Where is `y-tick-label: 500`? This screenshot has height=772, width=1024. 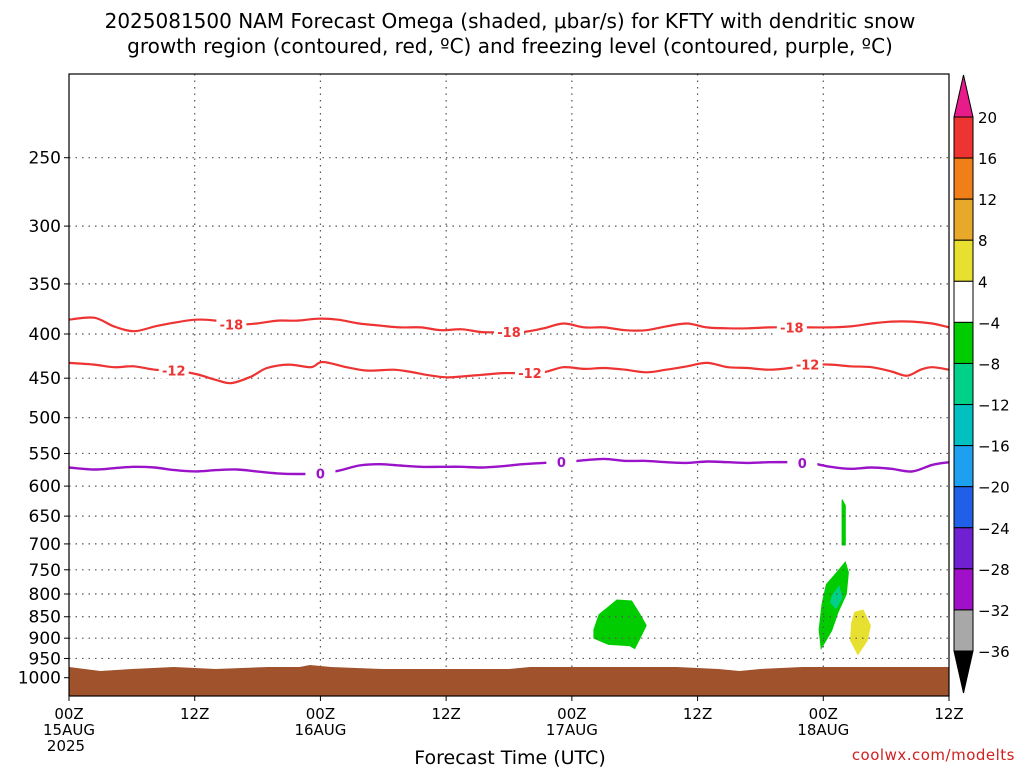
y-tick-label: 500 is located at coordinates (45, 419).